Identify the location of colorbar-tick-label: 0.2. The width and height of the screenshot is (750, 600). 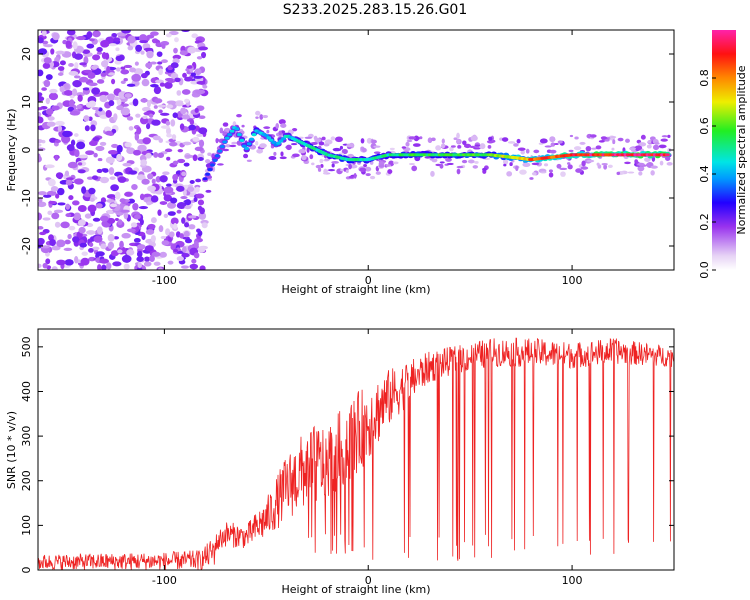
(704, 222).